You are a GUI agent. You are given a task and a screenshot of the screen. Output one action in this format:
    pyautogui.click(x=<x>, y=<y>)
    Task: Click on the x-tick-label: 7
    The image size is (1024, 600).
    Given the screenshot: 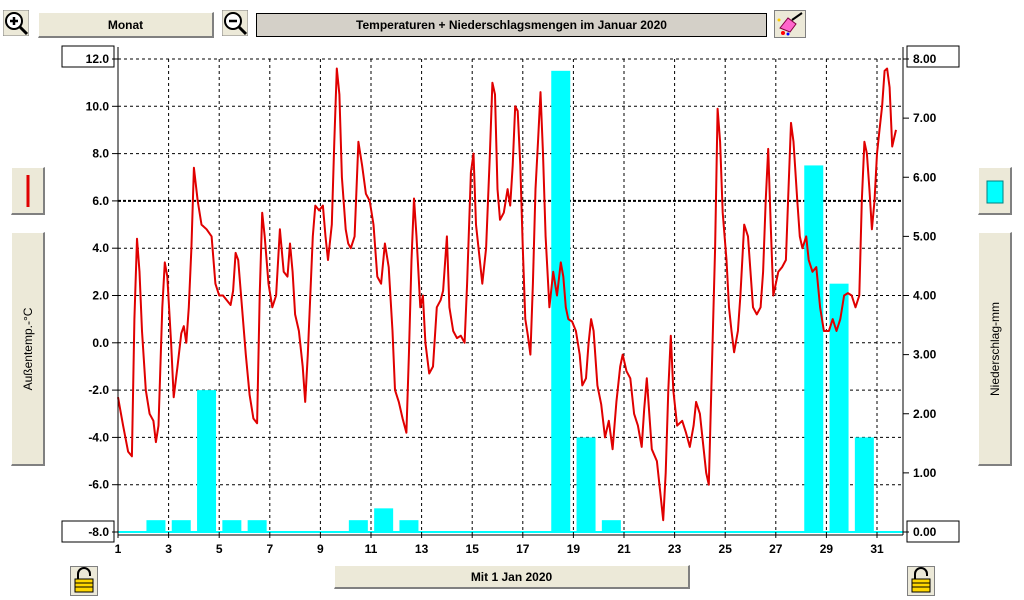 What is the action you would take?
    pyautogui.click(x=269, y=549)
    